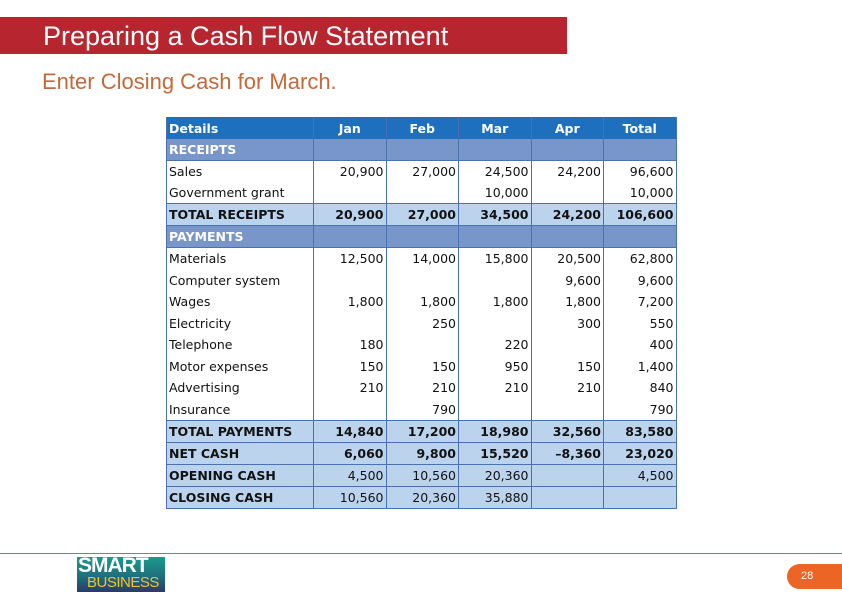 This screenshot has width=842, height=596. I want to click on cell-jan: 4,500, so click(350, 475).